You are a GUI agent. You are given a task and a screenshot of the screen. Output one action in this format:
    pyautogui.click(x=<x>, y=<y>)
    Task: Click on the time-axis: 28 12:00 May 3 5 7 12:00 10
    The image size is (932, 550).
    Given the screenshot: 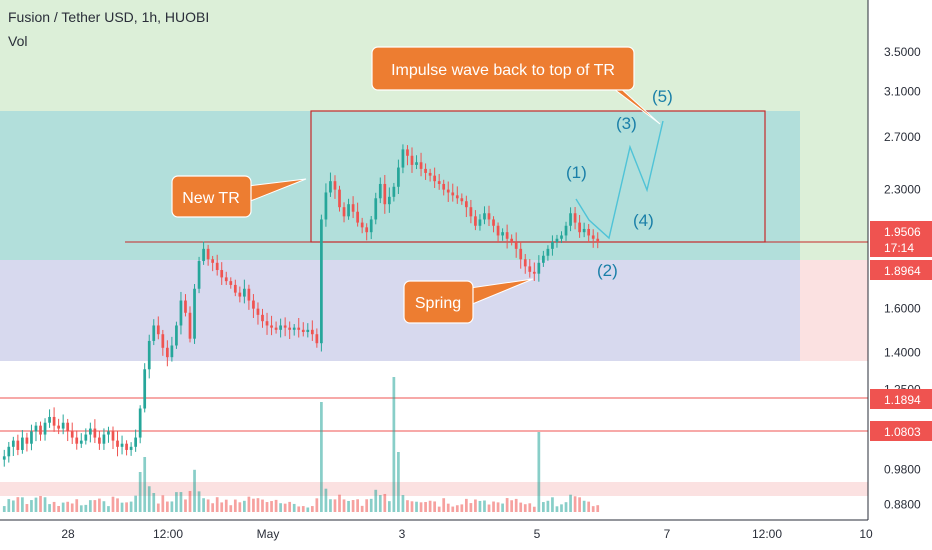 What is the action you would take?
    pyautogui.click(x=466, y=534)
    